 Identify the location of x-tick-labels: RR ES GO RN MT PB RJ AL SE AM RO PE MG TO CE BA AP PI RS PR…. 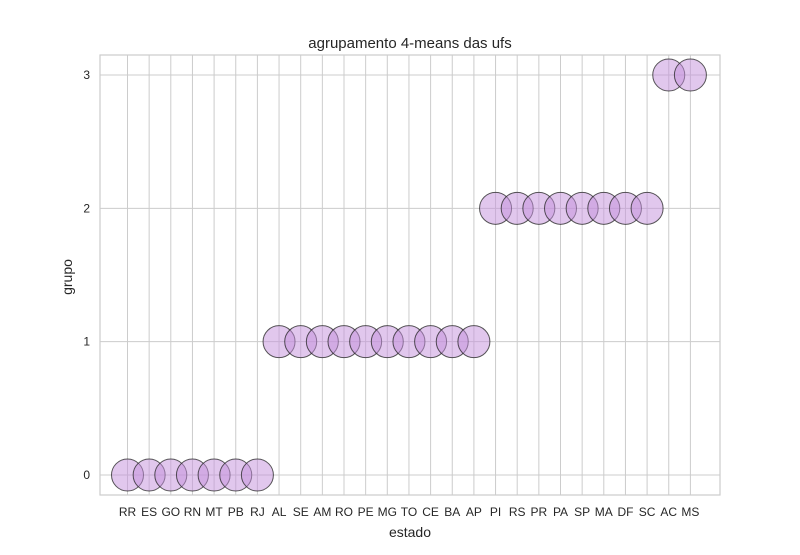
(409, 512).